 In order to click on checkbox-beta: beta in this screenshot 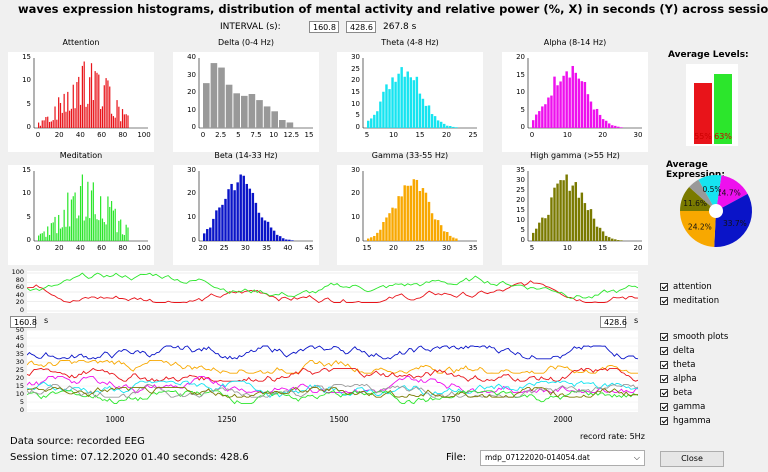, I will do `click(676, 393)`.